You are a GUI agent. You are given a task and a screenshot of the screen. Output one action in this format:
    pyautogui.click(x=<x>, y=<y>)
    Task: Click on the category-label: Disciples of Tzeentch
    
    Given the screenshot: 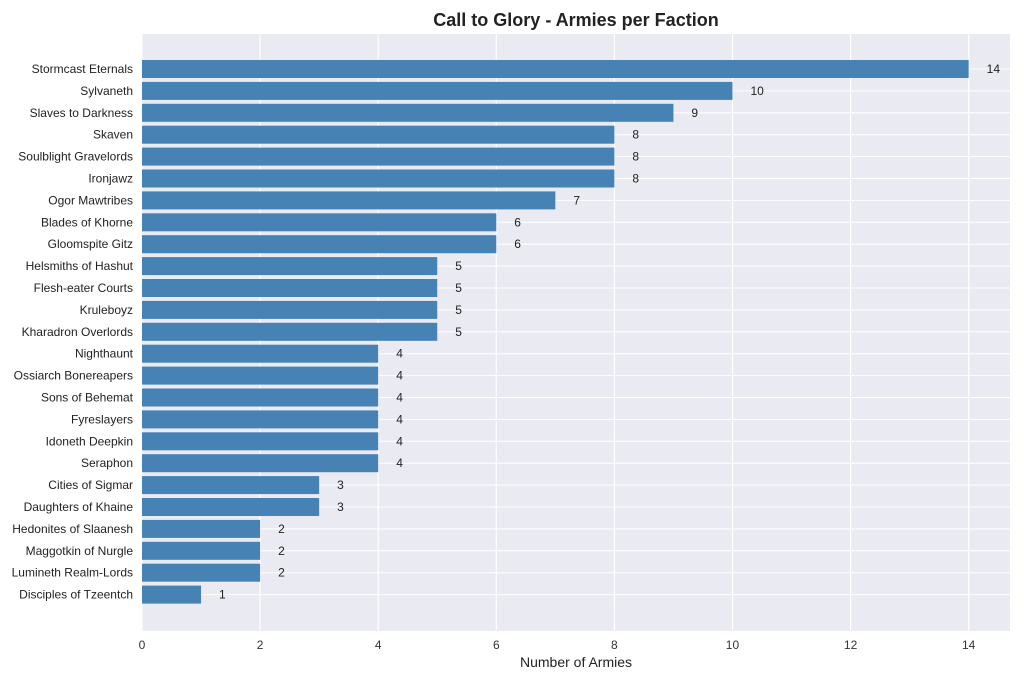 What is the action you would take?
    pyautogui.click(x=76, y=595)
    